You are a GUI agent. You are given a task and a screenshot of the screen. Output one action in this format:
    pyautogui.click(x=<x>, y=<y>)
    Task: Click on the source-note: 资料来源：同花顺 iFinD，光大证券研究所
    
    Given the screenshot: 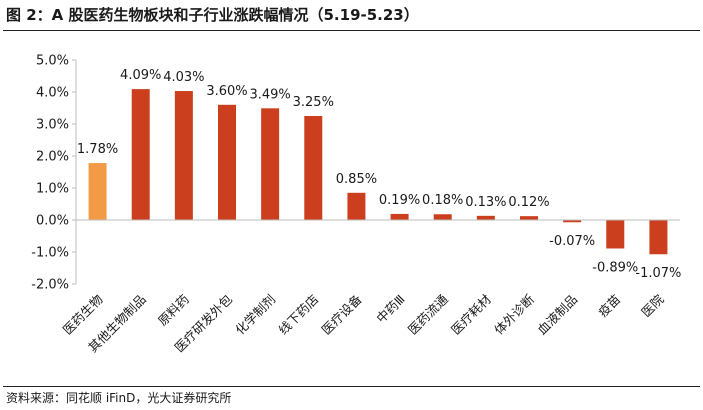 What is the action you would take?
    pyautogui.click(x=119, y=398)
    